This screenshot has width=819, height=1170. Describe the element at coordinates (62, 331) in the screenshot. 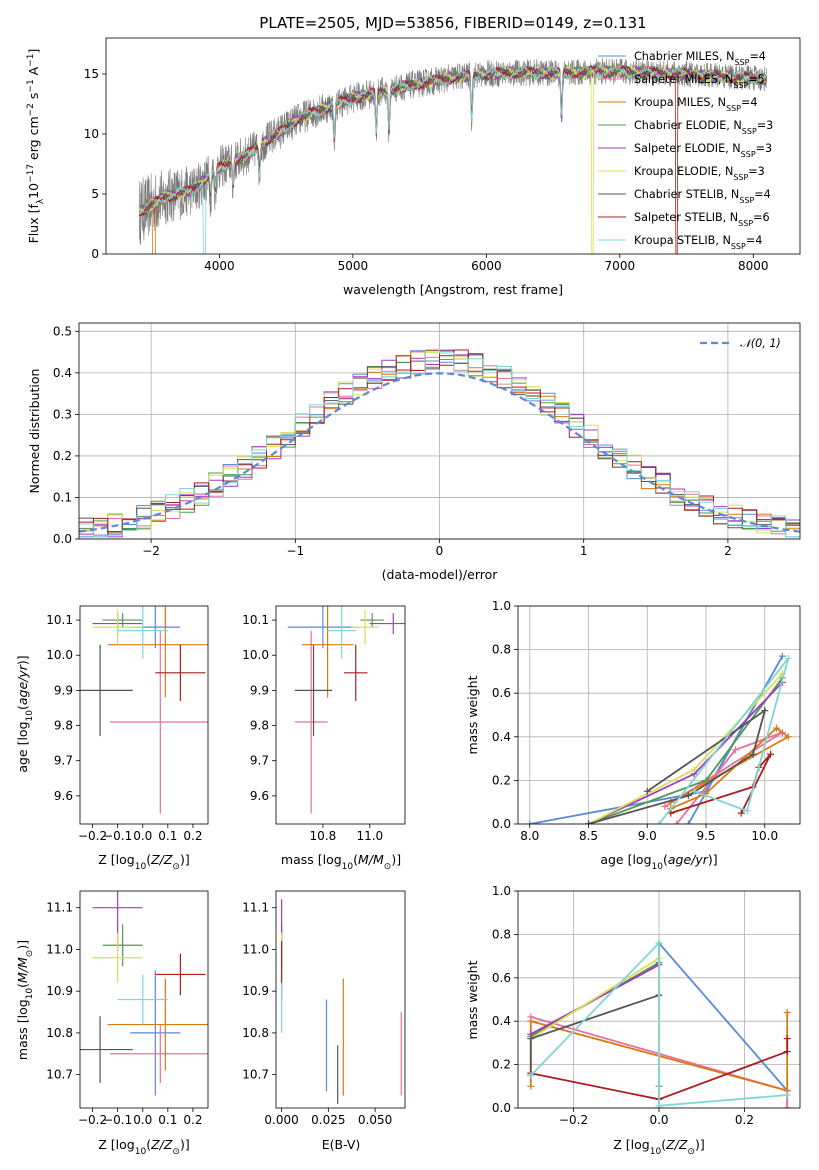

I see `y-tick-label: 0.5` at that location.